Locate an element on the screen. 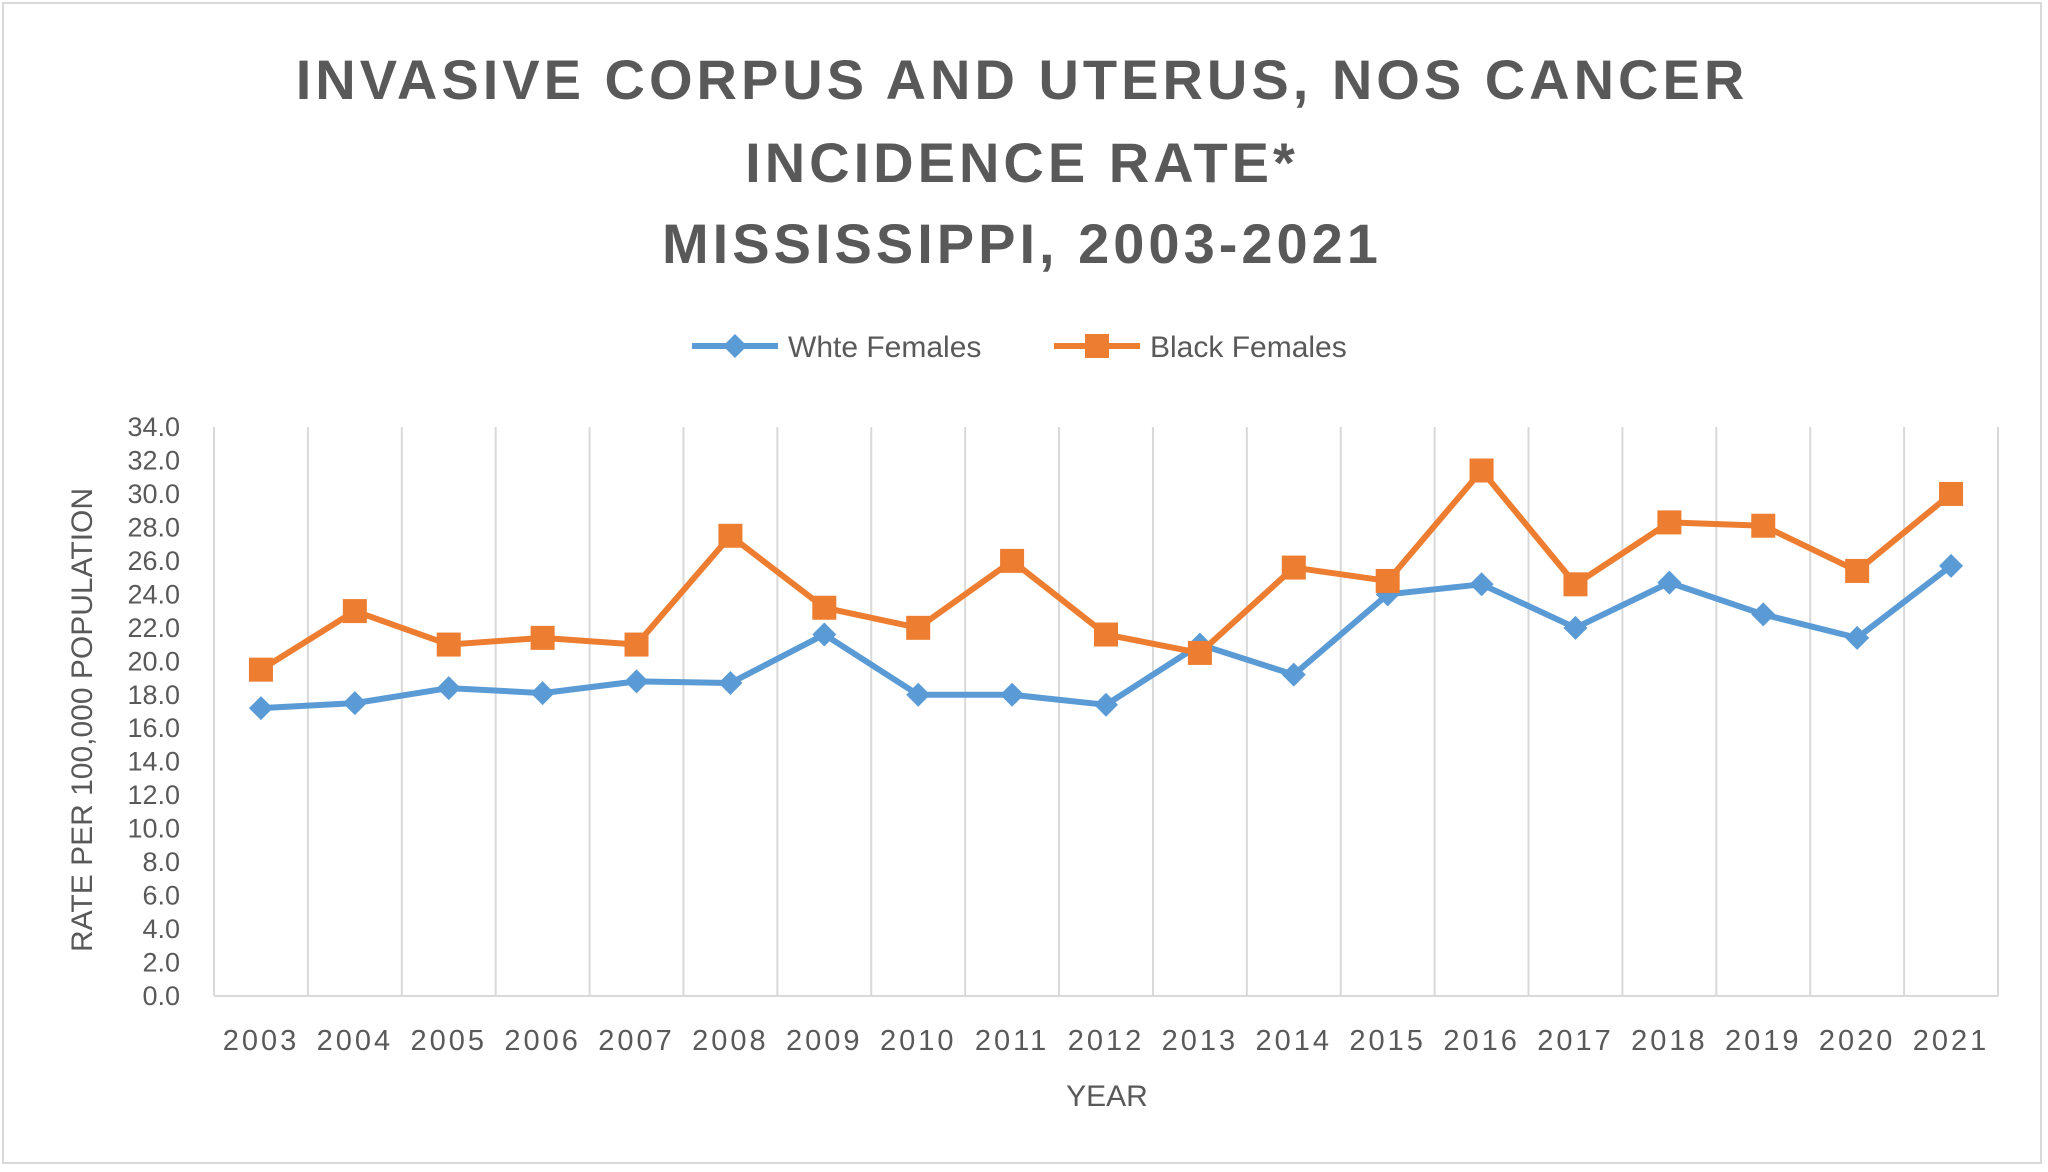  x-tick-label: 2017 is located at coordinates (1575, 1041).